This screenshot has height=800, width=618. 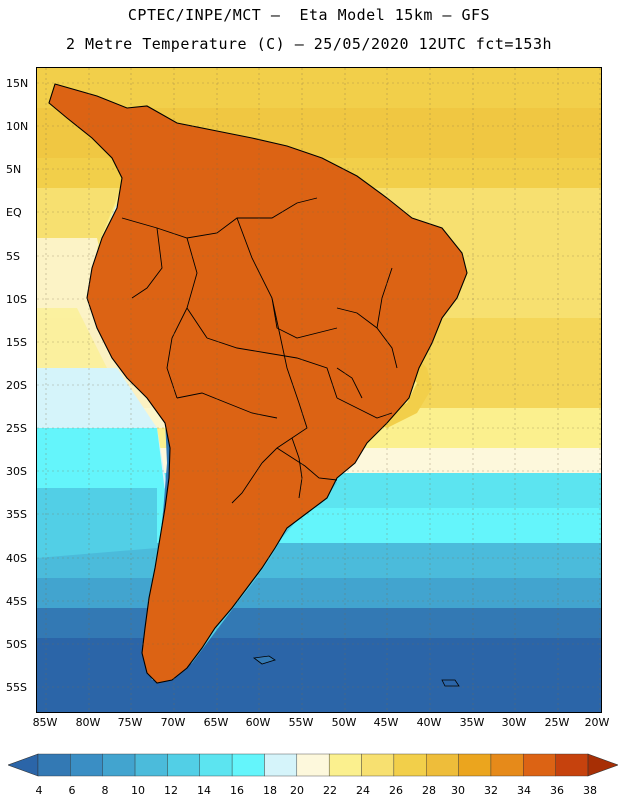 I want to click on lat-label-eq: EQ, so click(x=14, y=212).